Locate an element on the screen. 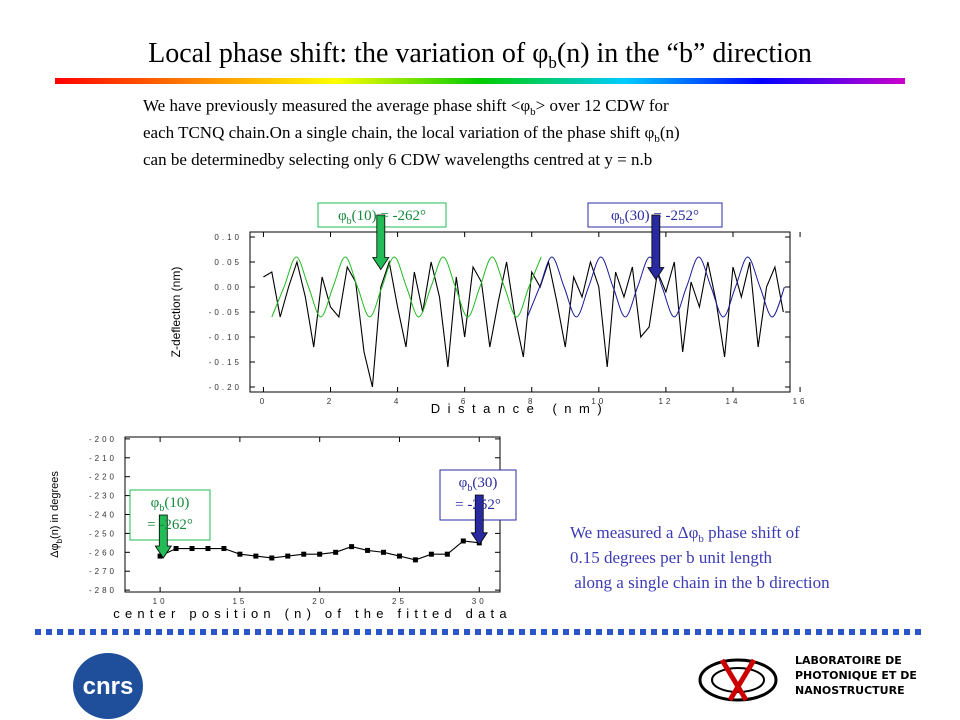 The width and height of the screenshot is (960, 720). t: We measured a Δφ is located at coordinates (634, 532).